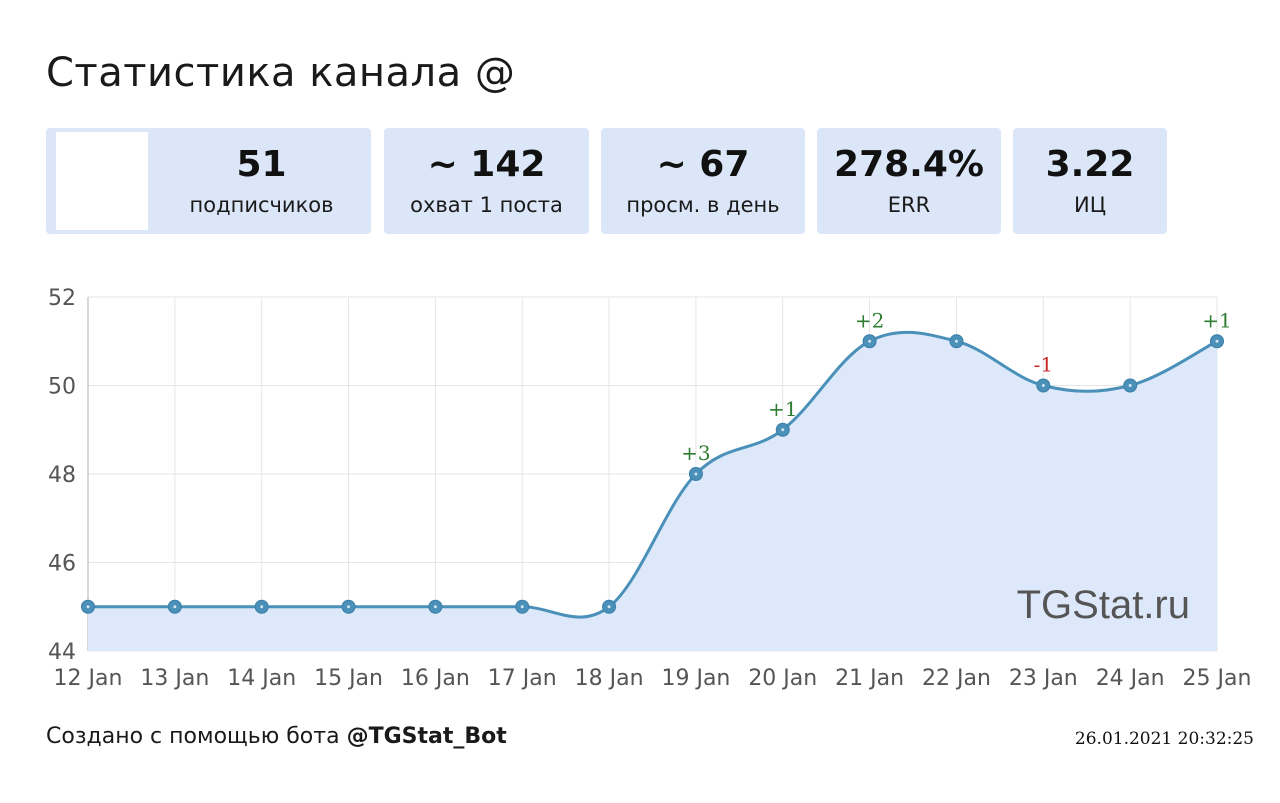 Image resolution: width=1280 pixels, height=803 pixels. Describe the element at coordinates (1090, 164) in the screenshot. I see `citation-index-value: 3.22` at that location.